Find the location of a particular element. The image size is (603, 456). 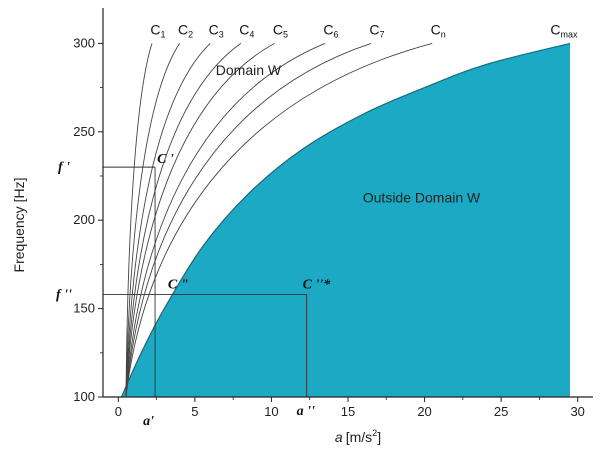

curve-c2 is located at coordinates (152, 220).